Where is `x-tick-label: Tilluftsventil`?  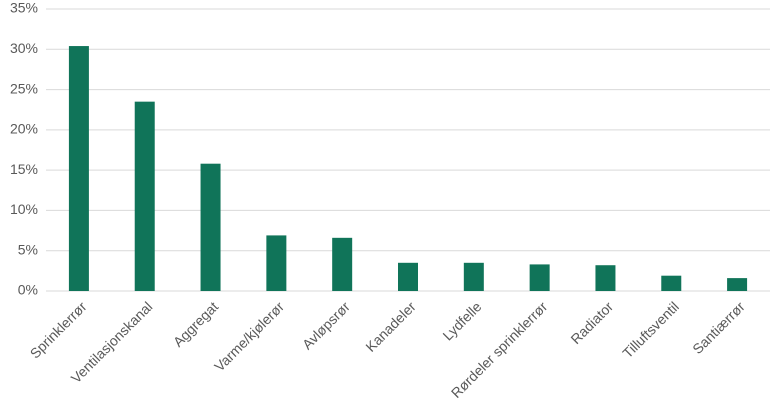 x-tick-label: Tilluftsventil is located at coordinates (650, 329).